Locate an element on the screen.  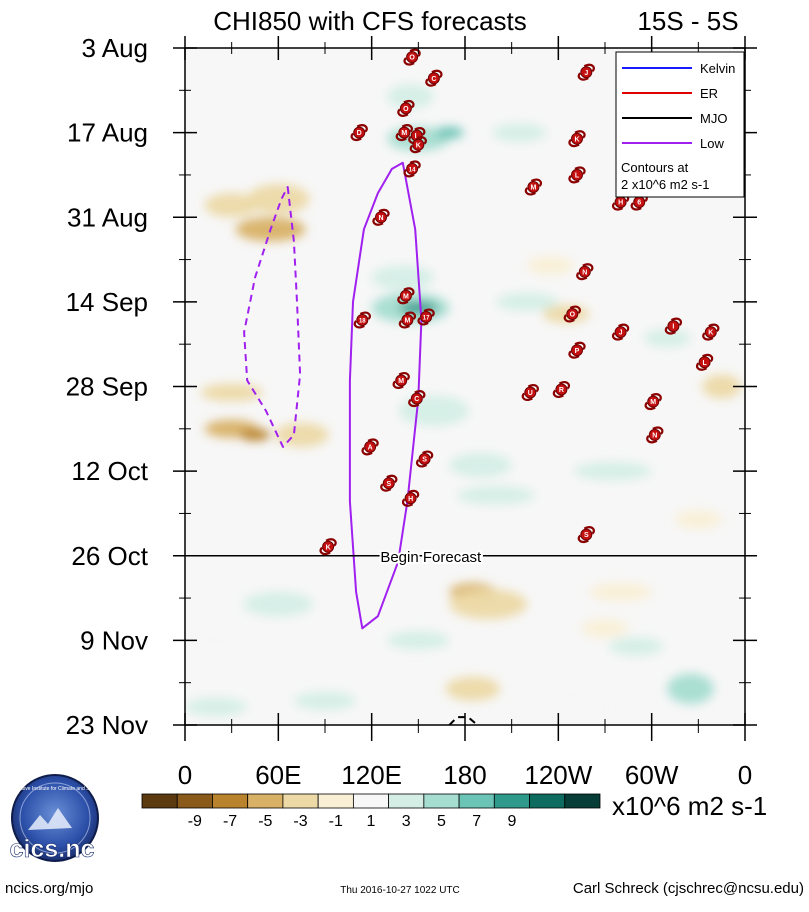
y-tick-label: 9 Nov is located at coordinates (114, 640).